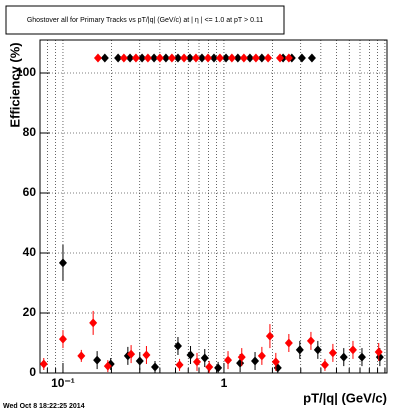  Describe the element at coordinates (30, 192) in the screenshot. I see `y-tick-label: 60` at that location.